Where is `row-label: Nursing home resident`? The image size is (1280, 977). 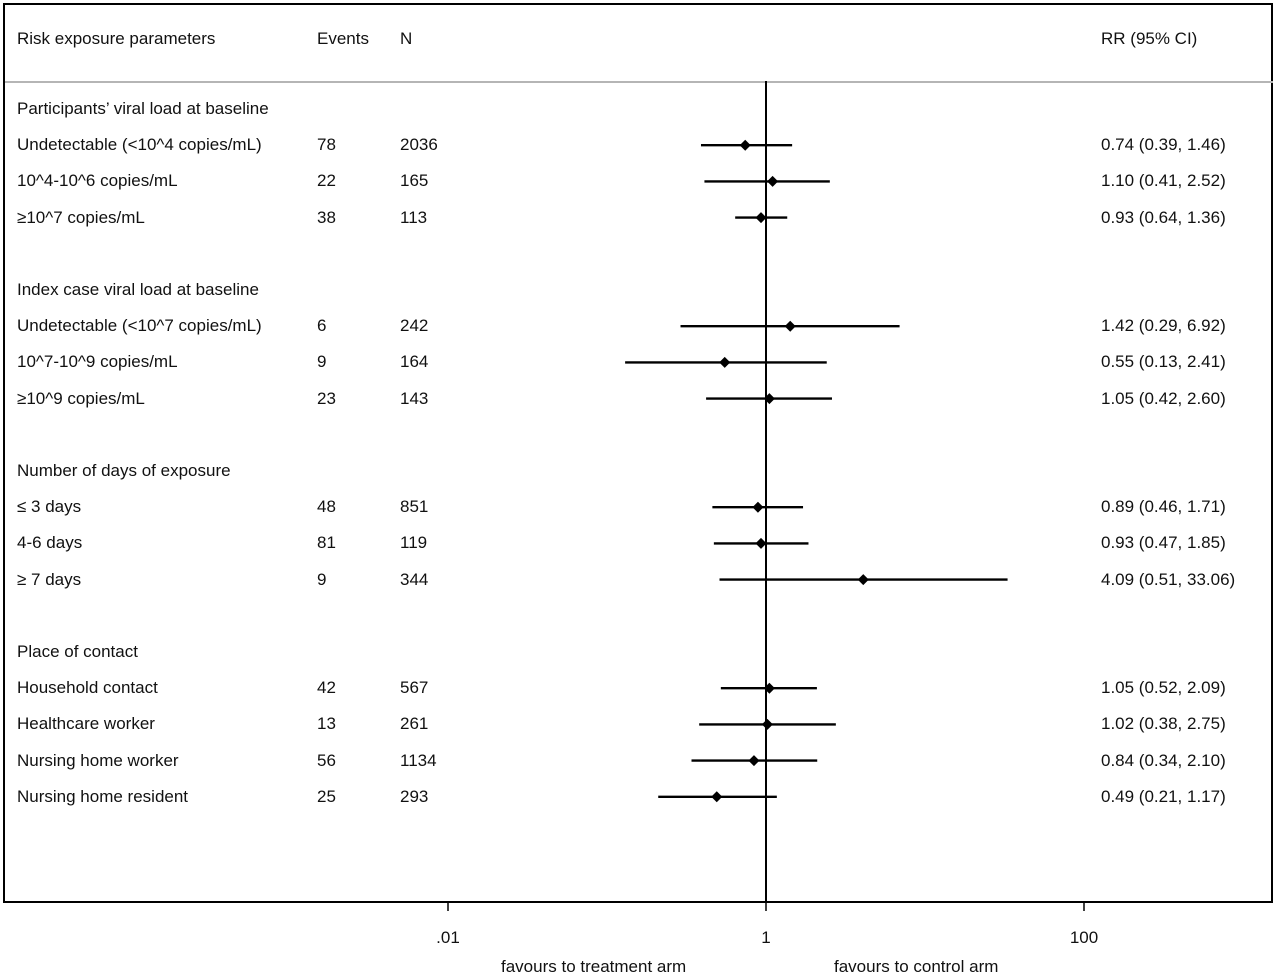 row-label: Nursing home resident is located at coordinates (103, 796).